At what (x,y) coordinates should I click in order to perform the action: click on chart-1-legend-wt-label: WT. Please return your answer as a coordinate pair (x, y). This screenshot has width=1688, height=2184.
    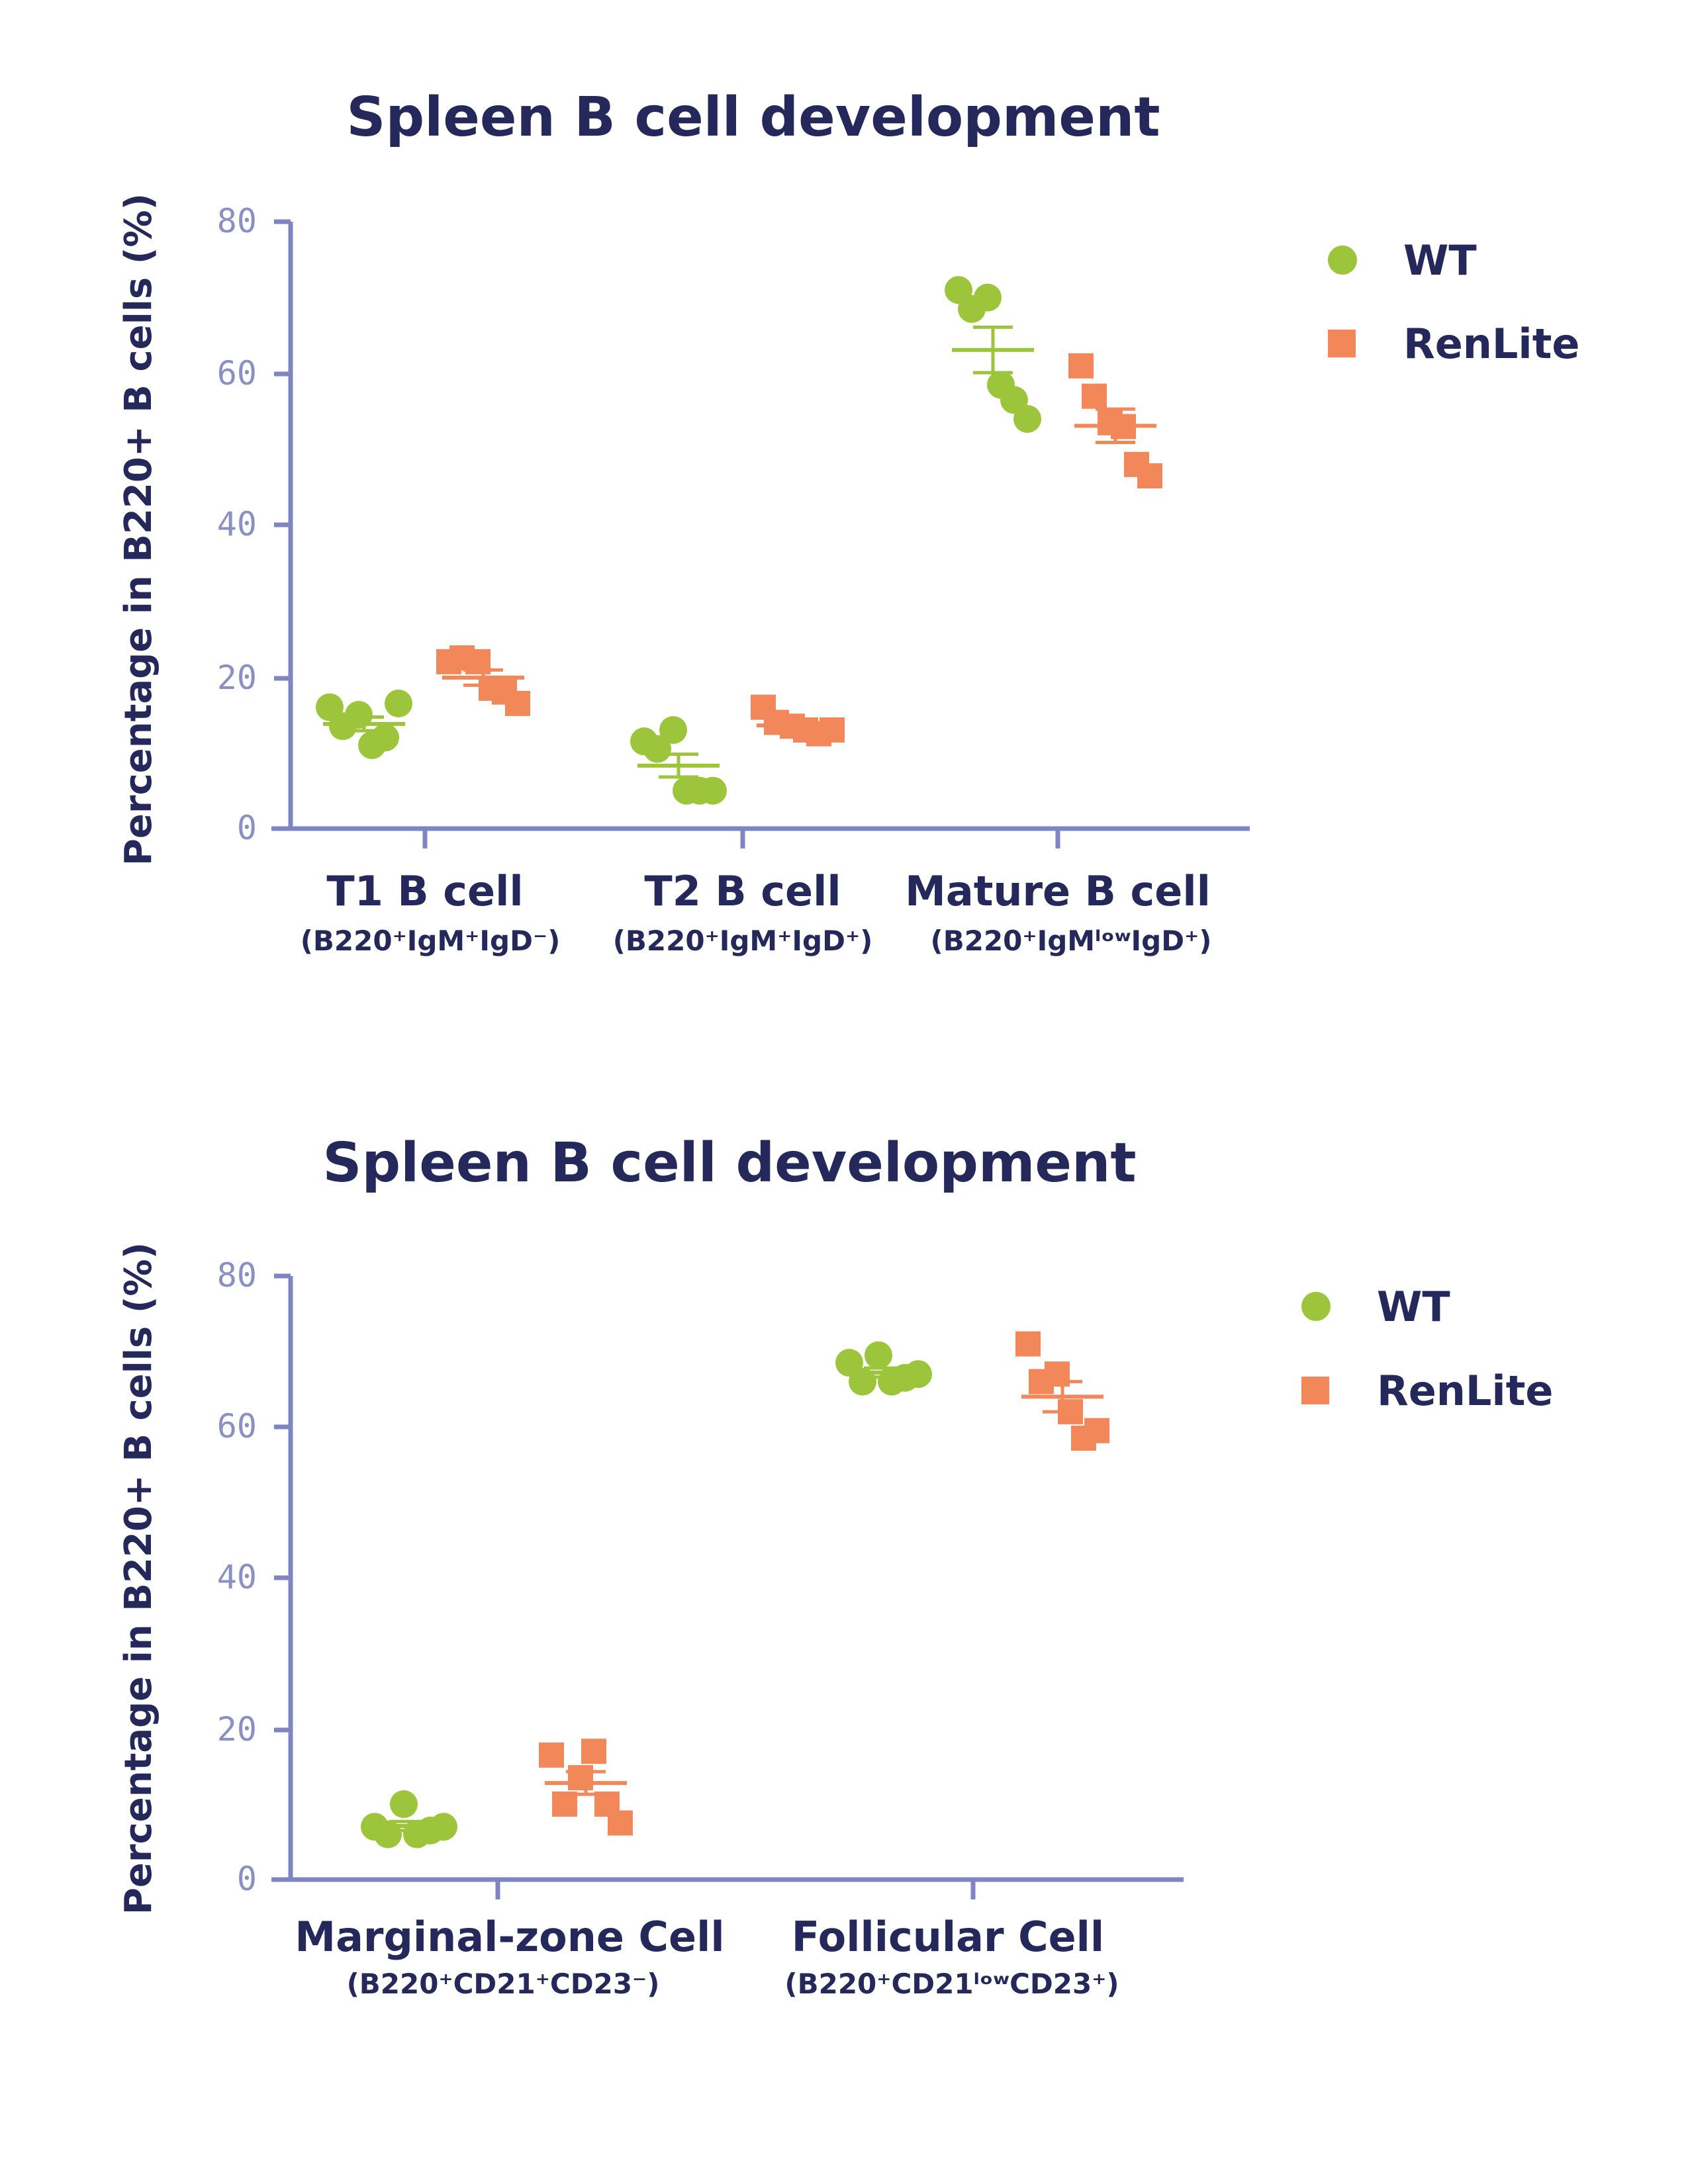
    Looking at the image, I should click on (1440, 260).